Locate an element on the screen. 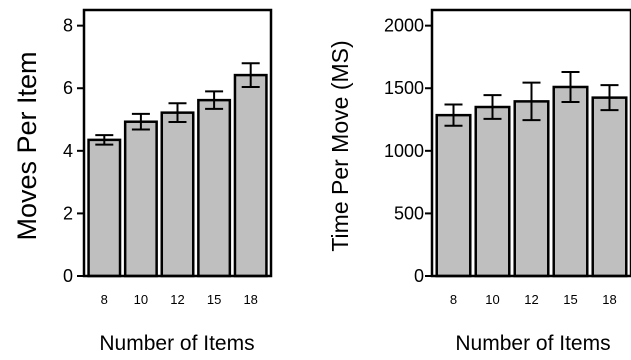 The height and width of the screenshot is (360, 631). y-tick-label-1000: 1000 is located at coordinates (404, 151).